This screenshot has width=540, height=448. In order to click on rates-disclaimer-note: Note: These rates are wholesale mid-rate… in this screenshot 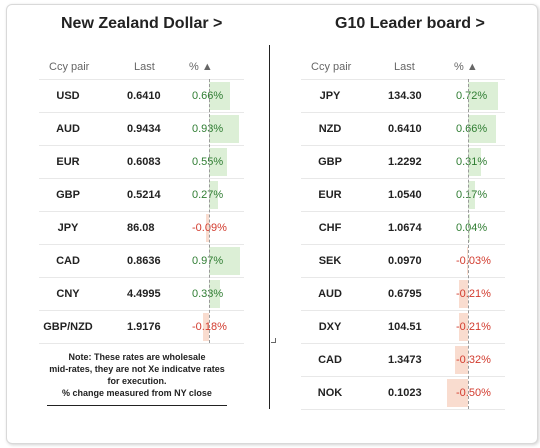, I will do `click(137, 378)`.